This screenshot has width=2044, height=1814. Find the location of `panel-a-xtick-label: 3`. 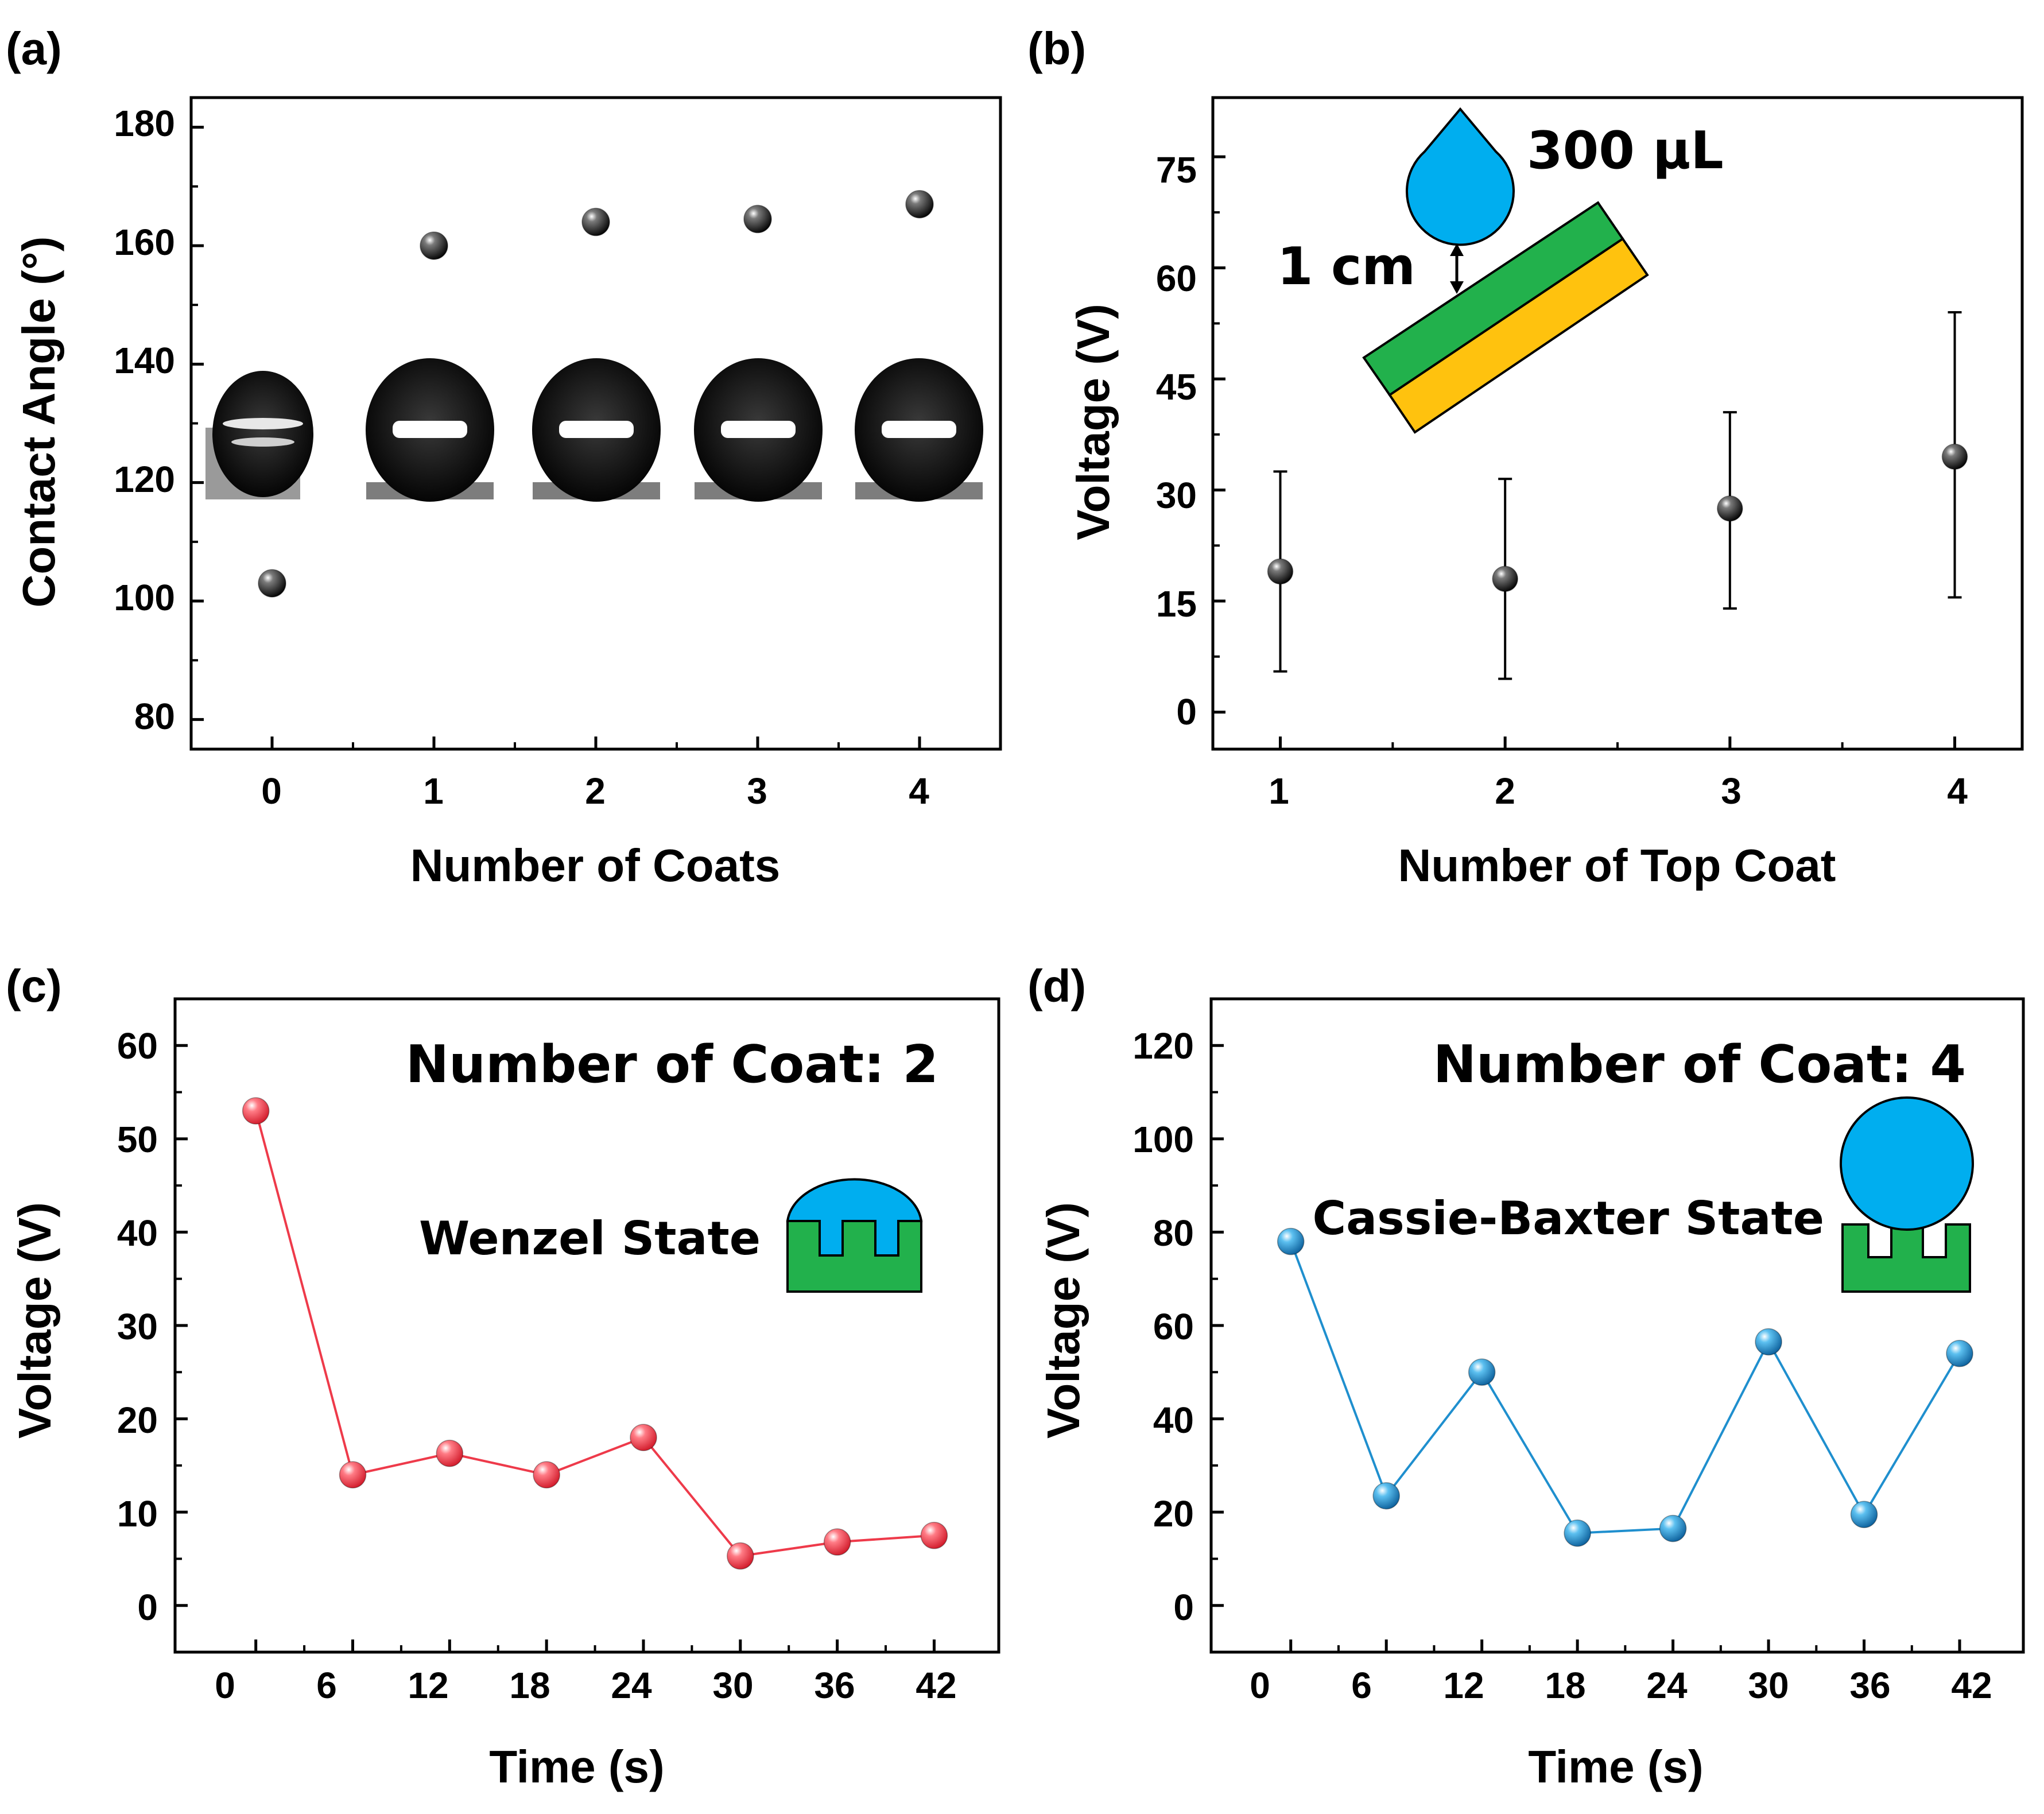

panel-a-xtick-label: 3 is located at coordinates (757, 791).